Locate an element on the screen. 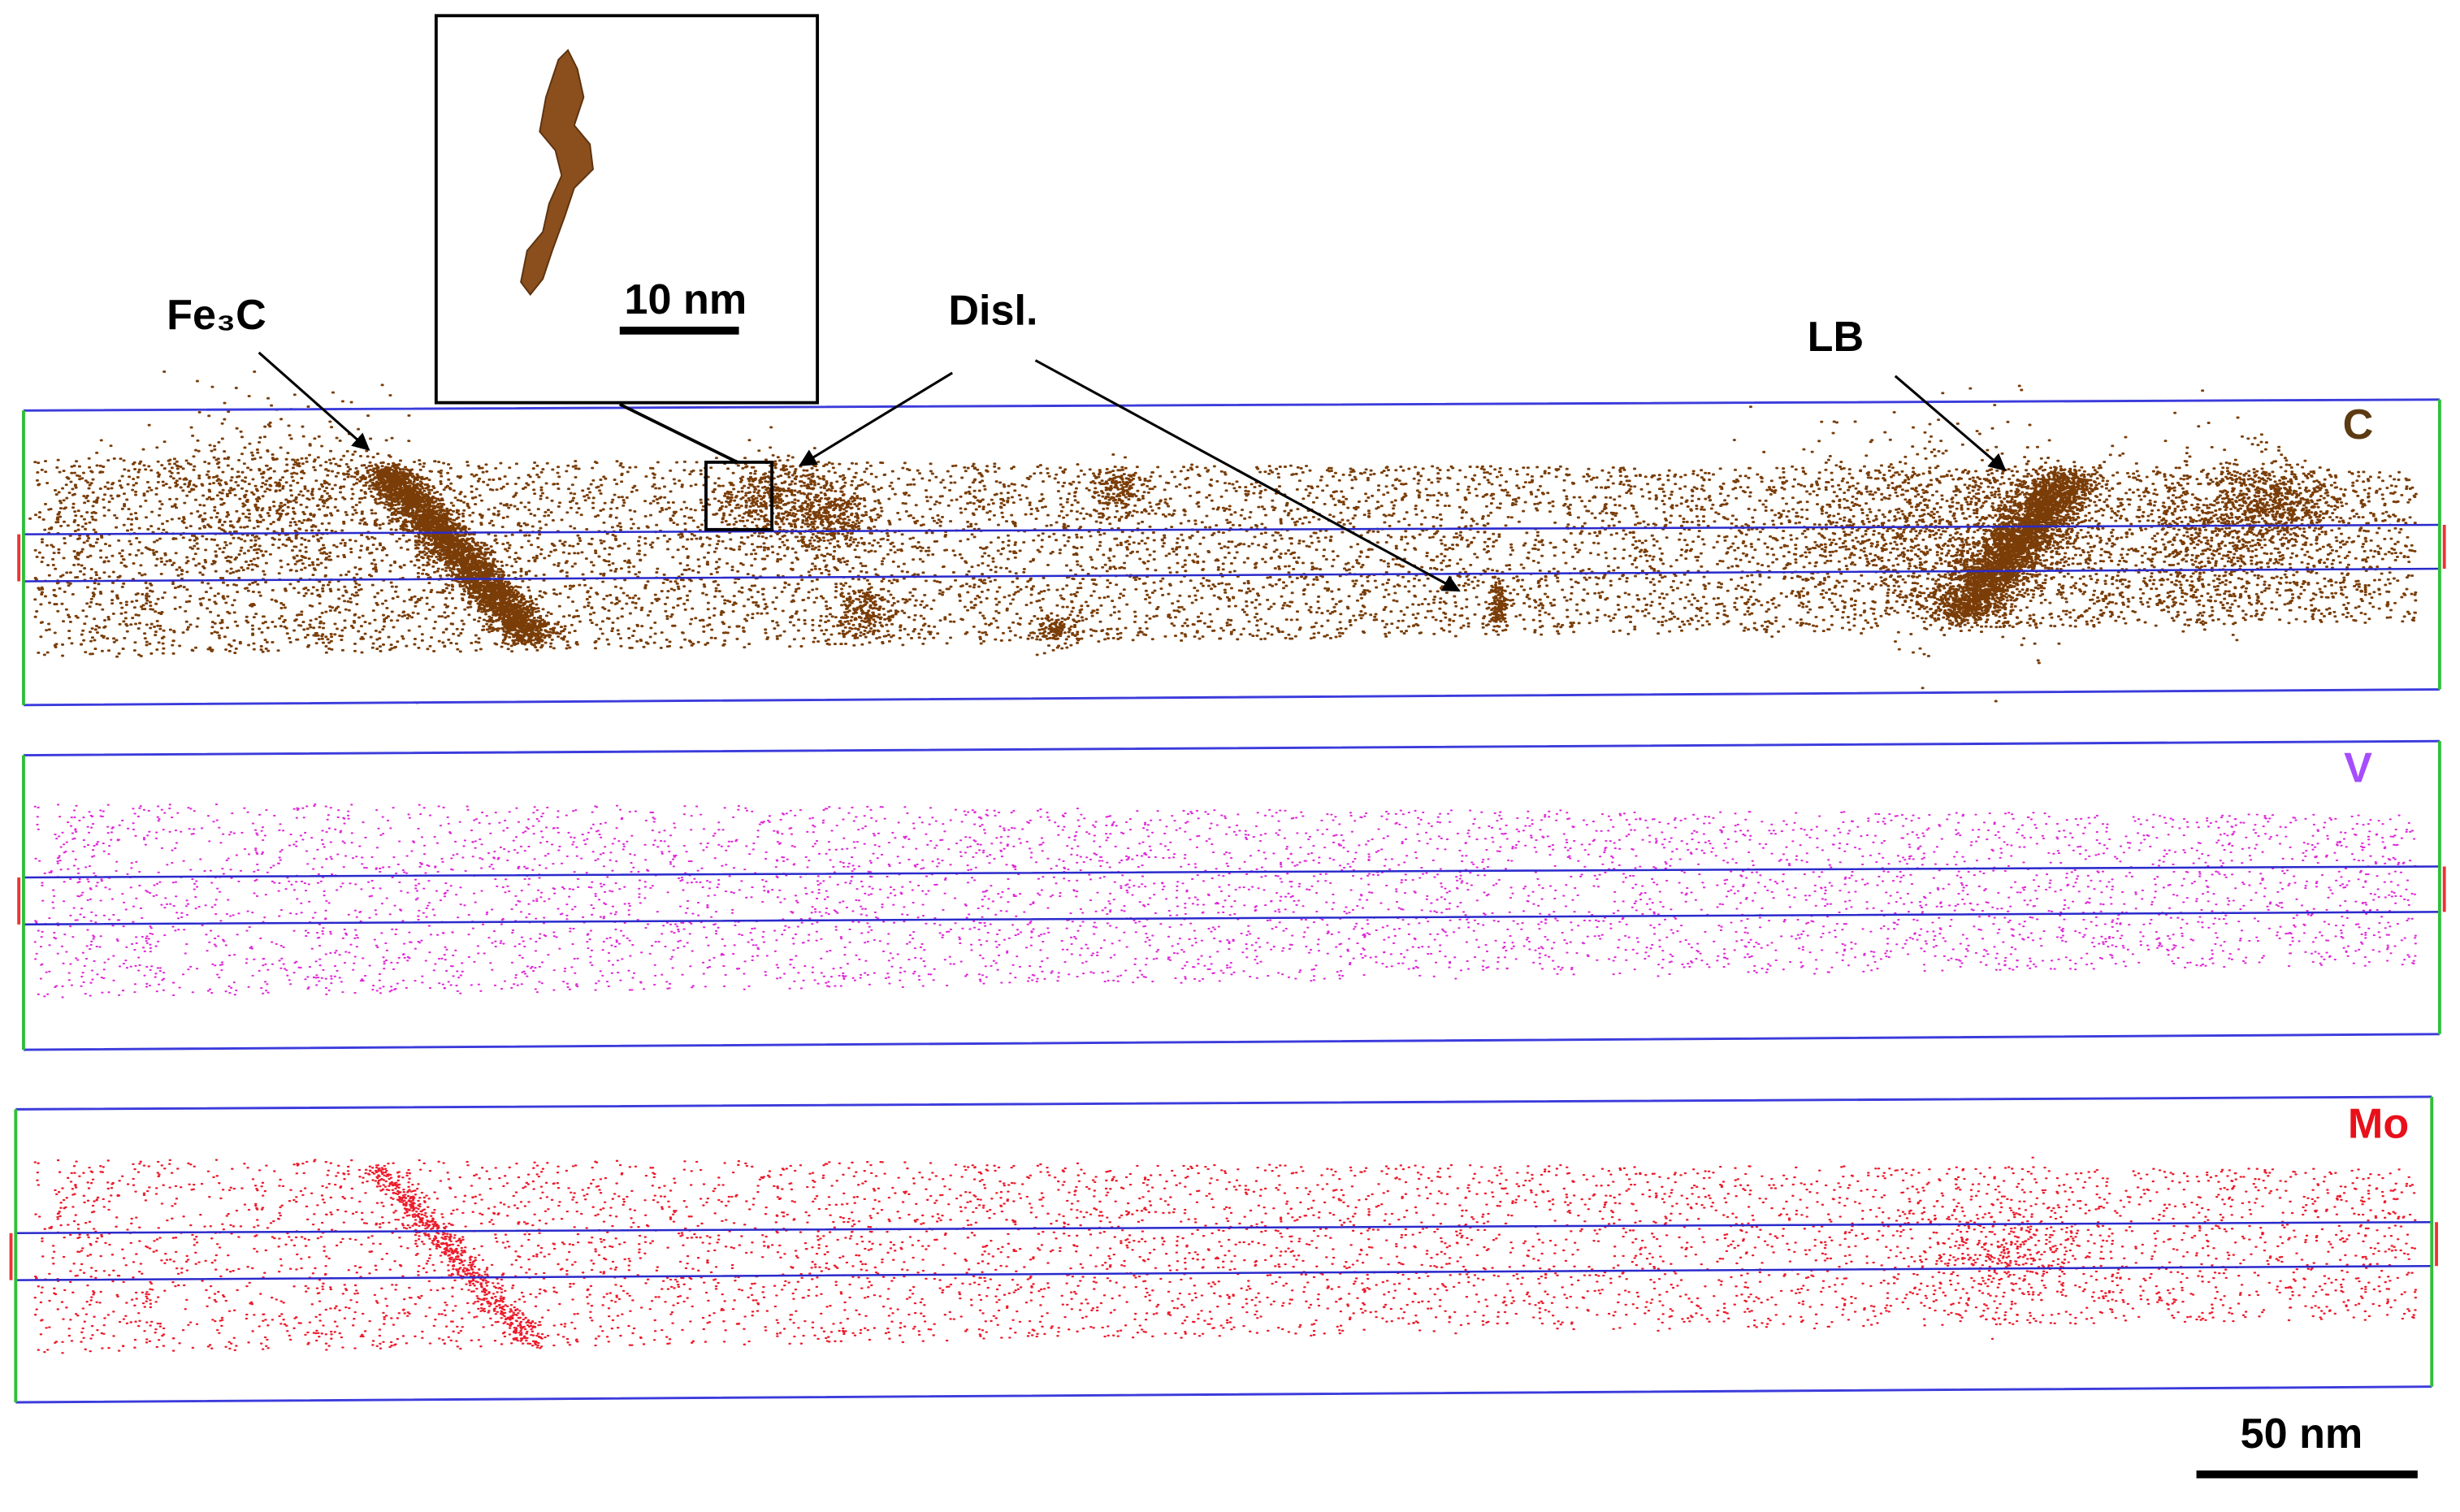  arrows is located at coordinates (1132, 471).